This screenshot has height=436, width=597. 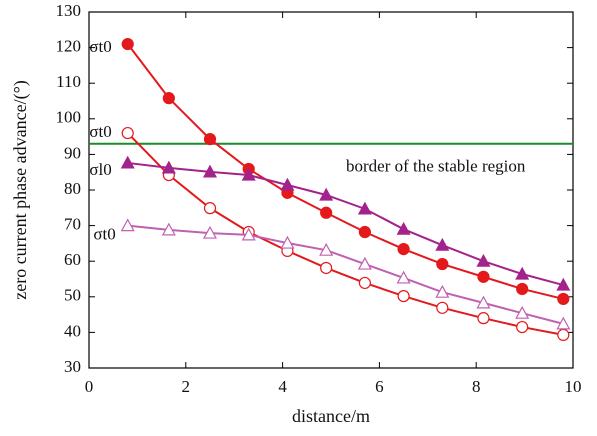 I want to click on reference-label: border of the stable region, so click(x=436, y=166).